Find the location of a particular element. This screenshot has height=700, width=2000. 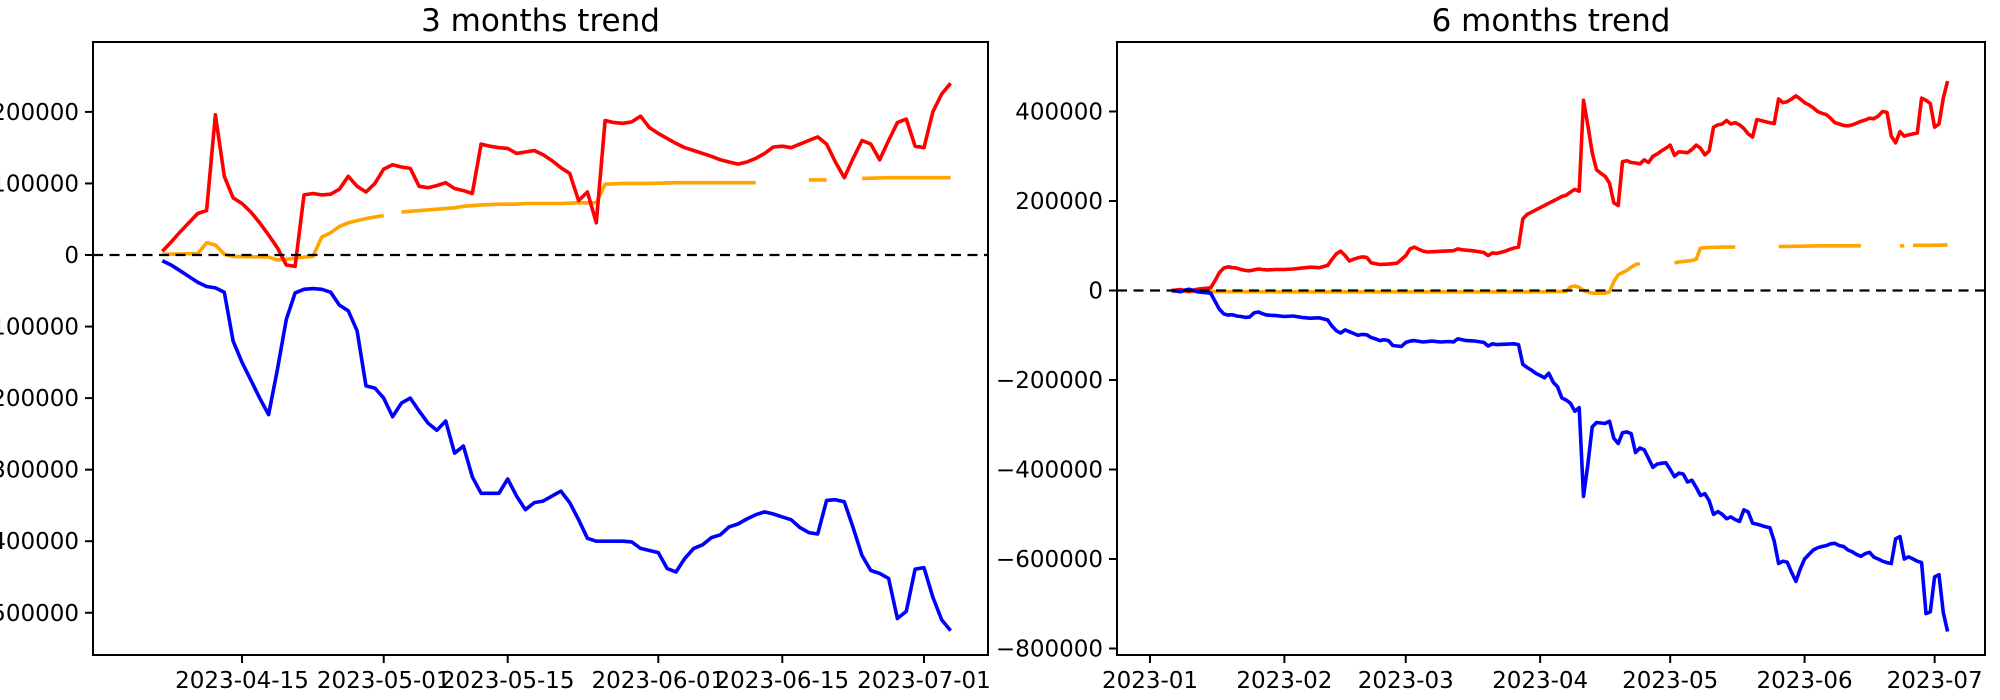

x-tick-label: 2023-04 is located at coordinates (1540, 681).